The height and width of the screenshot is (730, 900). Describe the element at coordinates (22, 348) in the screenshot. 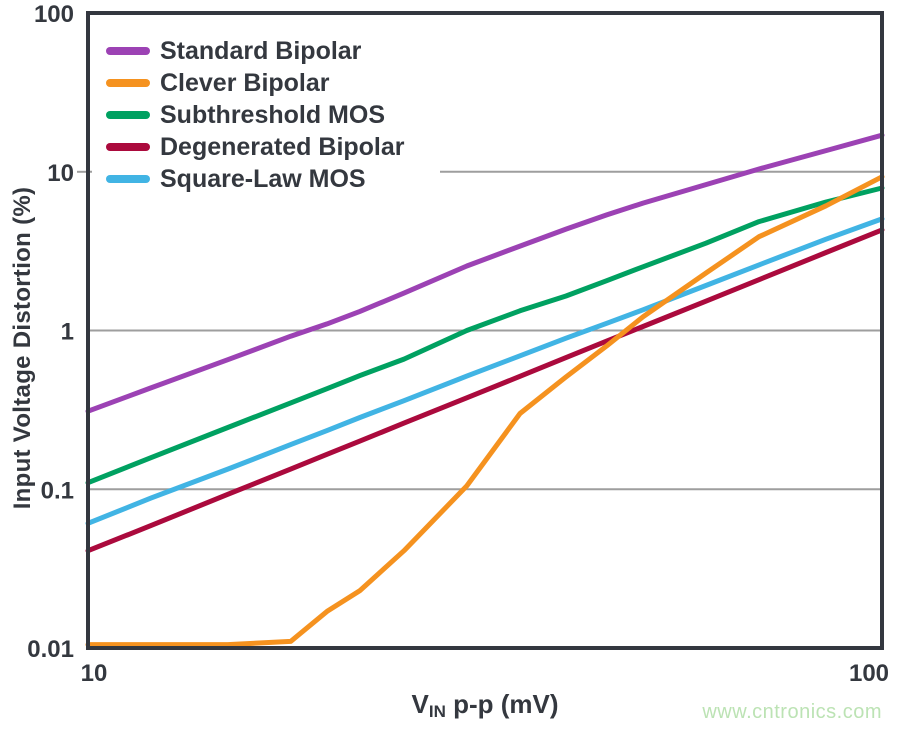

I see `y-axis-title: Input Voltage Distortion (%)` at that location.